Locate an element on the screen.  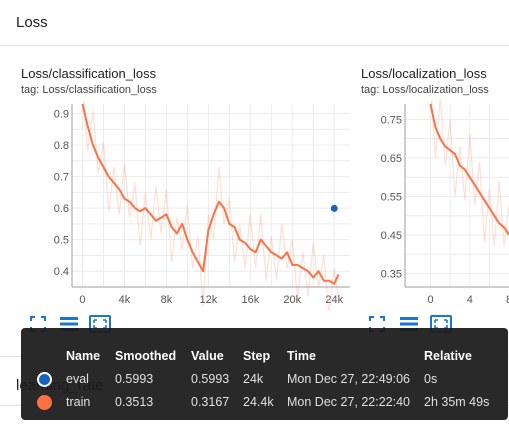
y-tick-label: 0.5 is located at coordinates (61, 241).